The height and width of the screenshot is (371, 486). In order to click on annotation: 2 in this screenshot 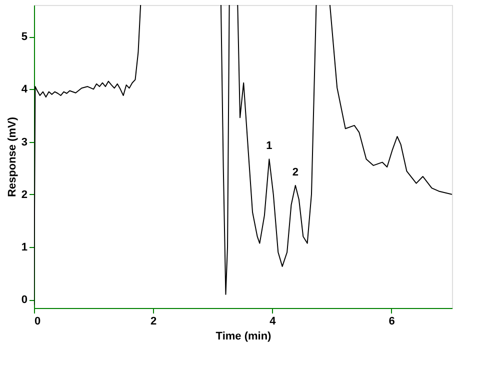, I will do `click(295, 172)`.